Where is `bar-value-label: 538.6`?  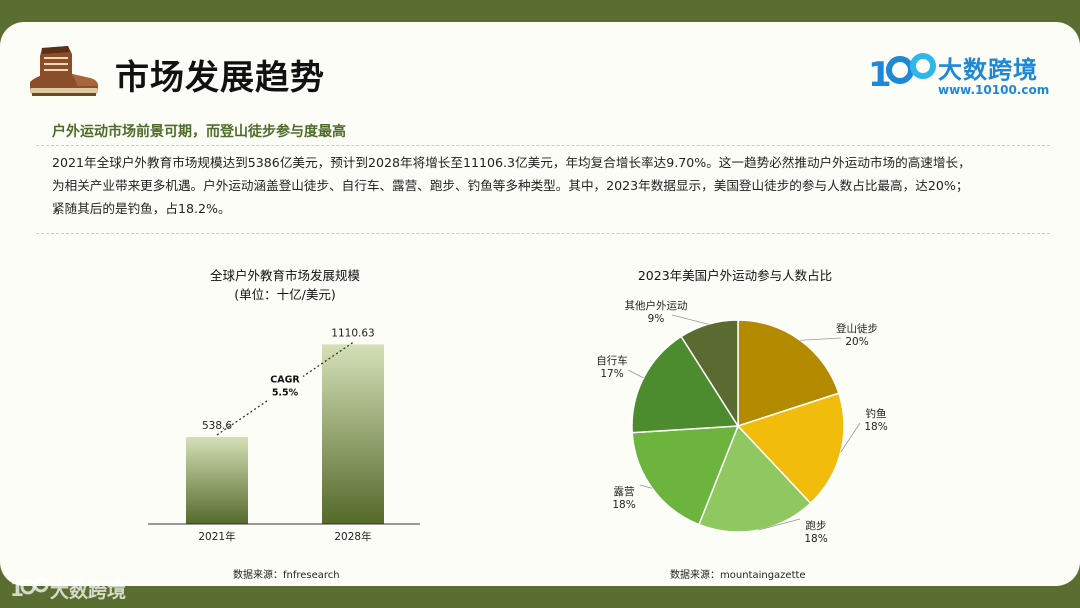 bar-value-label: 538.6 is located at coordinates (217, 426).